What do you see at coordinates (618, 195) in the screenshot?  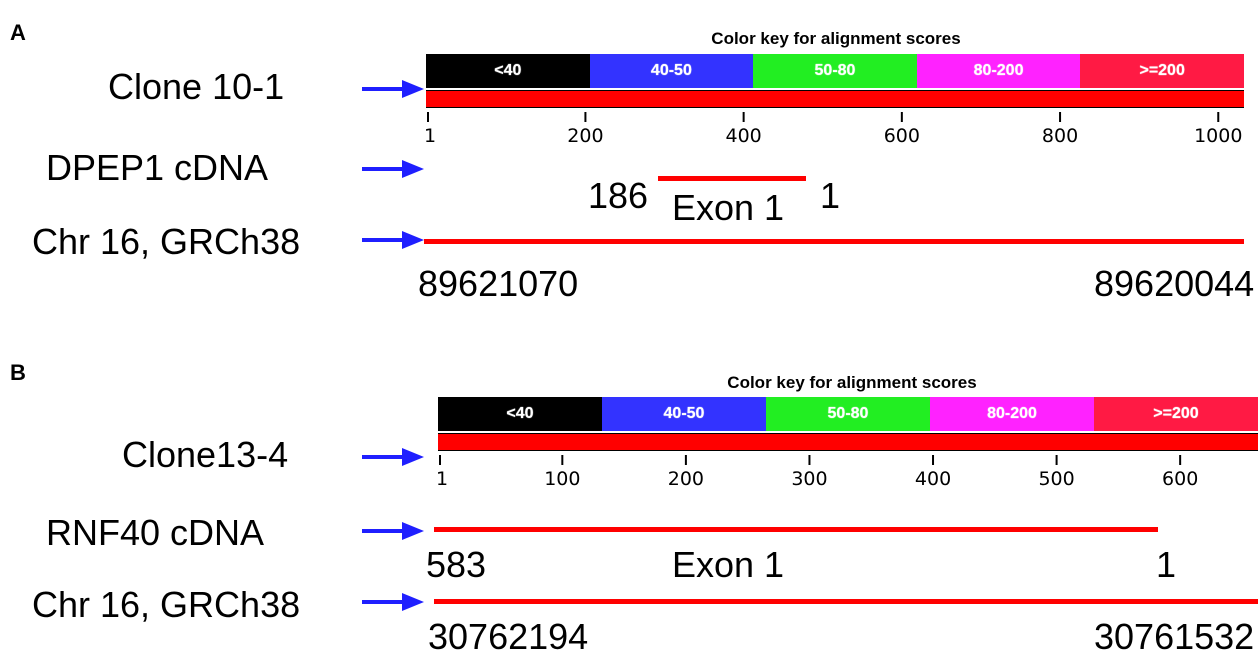 I see `cdna-left-label: 186` at bounding box center [618, 195].